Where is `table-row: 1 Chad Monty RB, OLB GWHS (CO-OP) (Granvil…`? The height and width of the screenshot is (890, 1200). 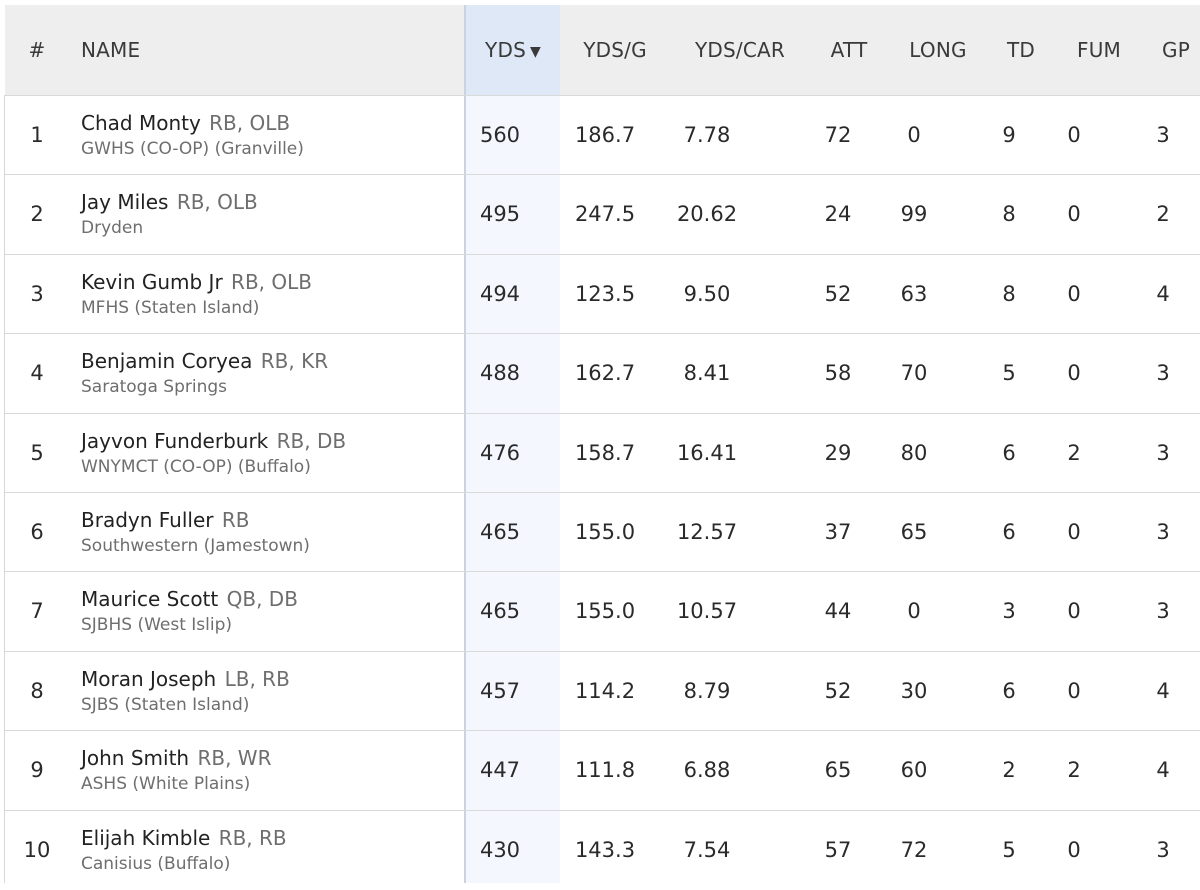
table-row: 1 Chad Monty RB, OLB GWHS (CO-OP) (Granvil… is located at coordinates (602, 135).